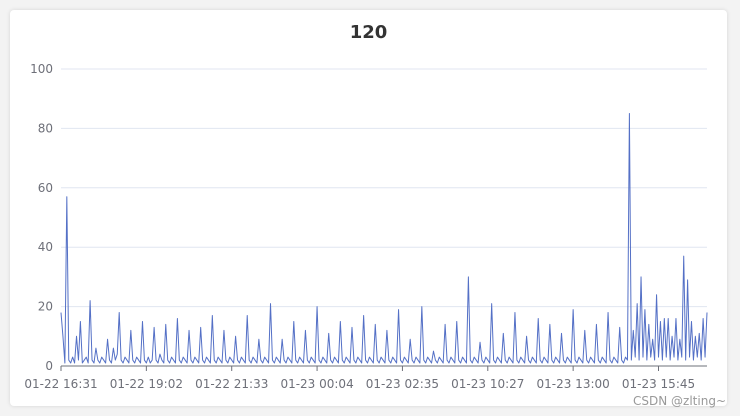 The height and width of the screenshot is (416, 740). What do you see at coordinates (146, 384) in the screenshot?
I see `x-tick-label: 01-22 19:02` at bounding box center [146, 384].